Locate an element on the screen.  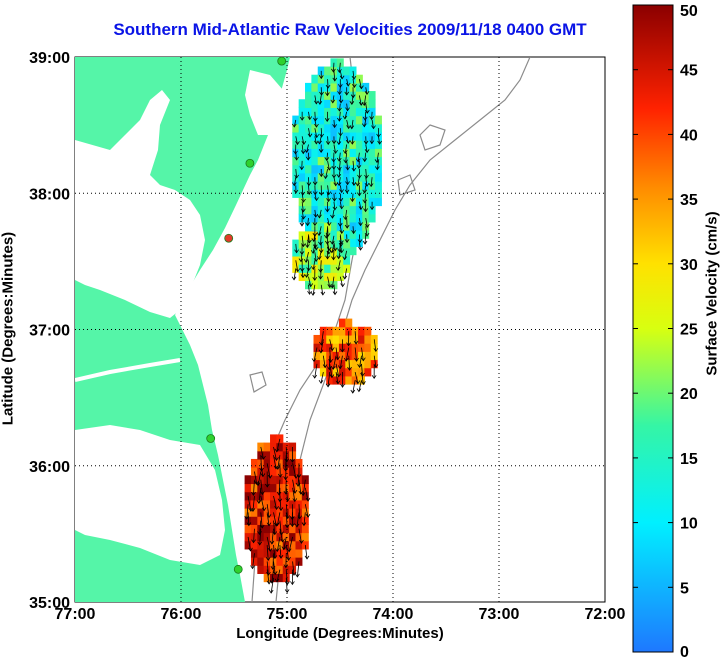
bathymetry-contour-mid is located at coordinates (347, 258).